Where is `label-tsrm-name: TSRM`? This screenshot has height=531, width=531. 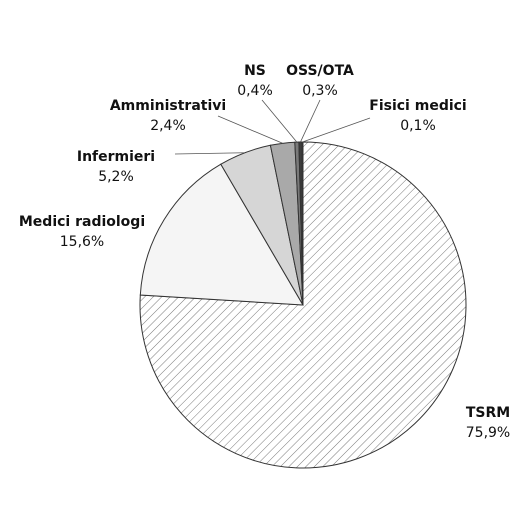 label-tsrm-name: TSRM is located at coordinates (488, 413).